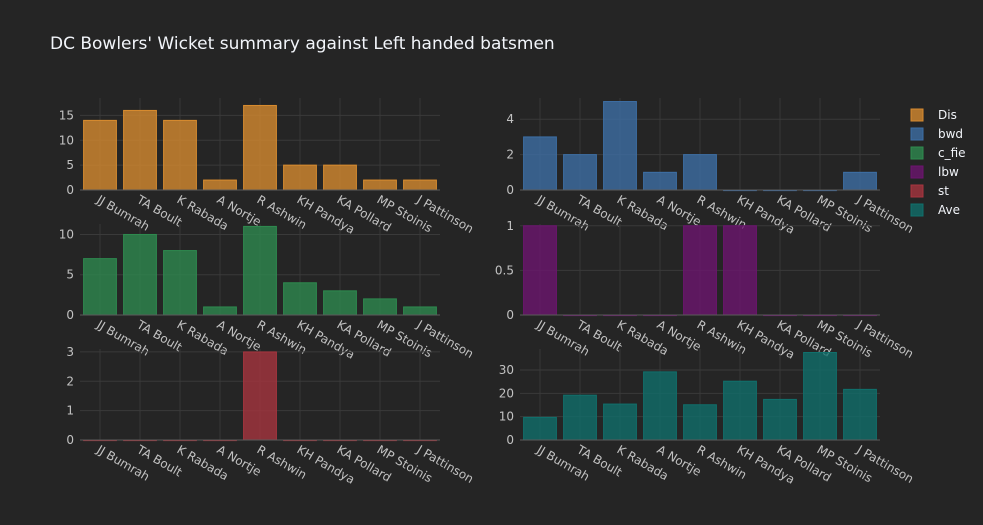  I want to click on bar-bwd-j-pattinson, so click(860, 181).